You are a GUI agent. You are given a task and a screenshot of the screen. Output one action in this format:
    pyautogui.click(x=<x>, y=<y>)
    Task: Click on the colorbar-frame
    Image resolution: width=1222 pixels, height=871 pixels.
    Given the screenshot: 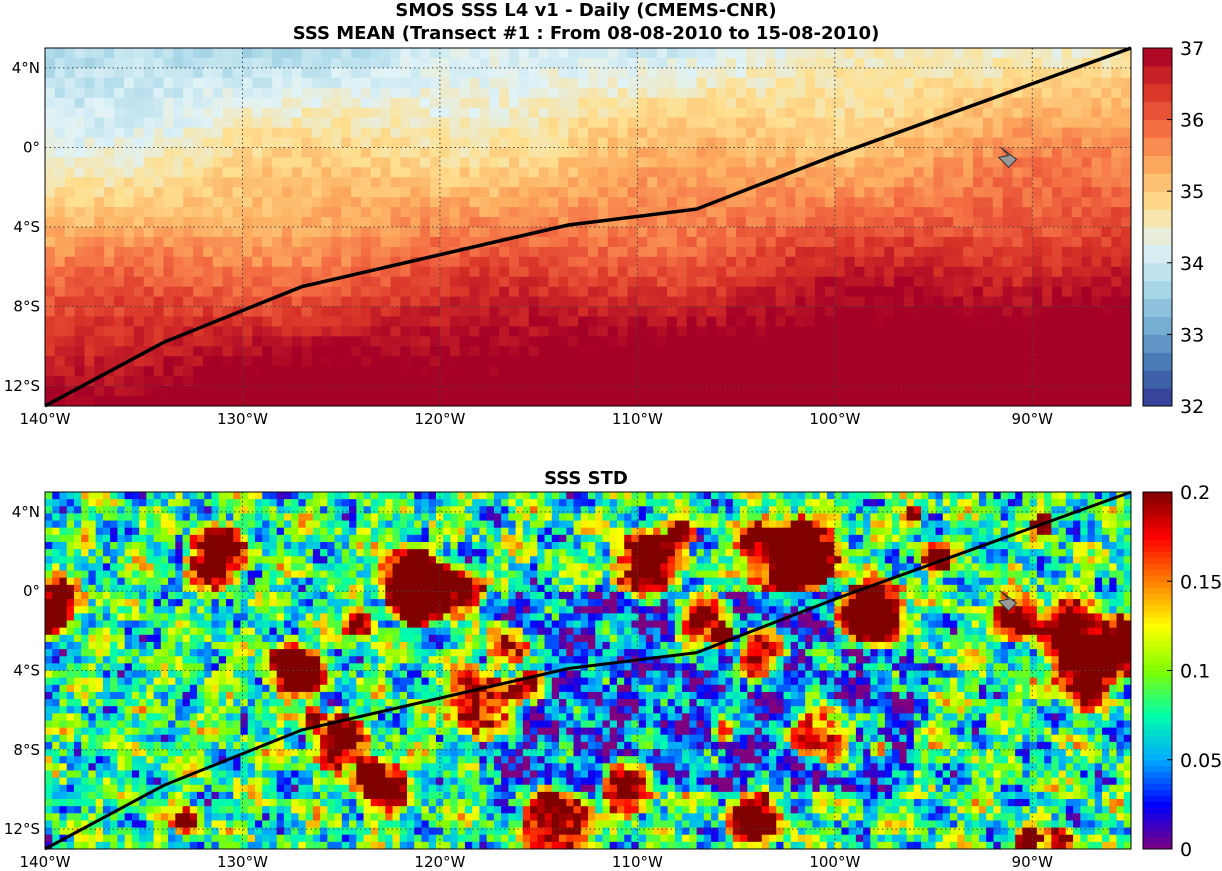 What is the action you would take?
    pyautogui.click(x=1157, y=227)
    